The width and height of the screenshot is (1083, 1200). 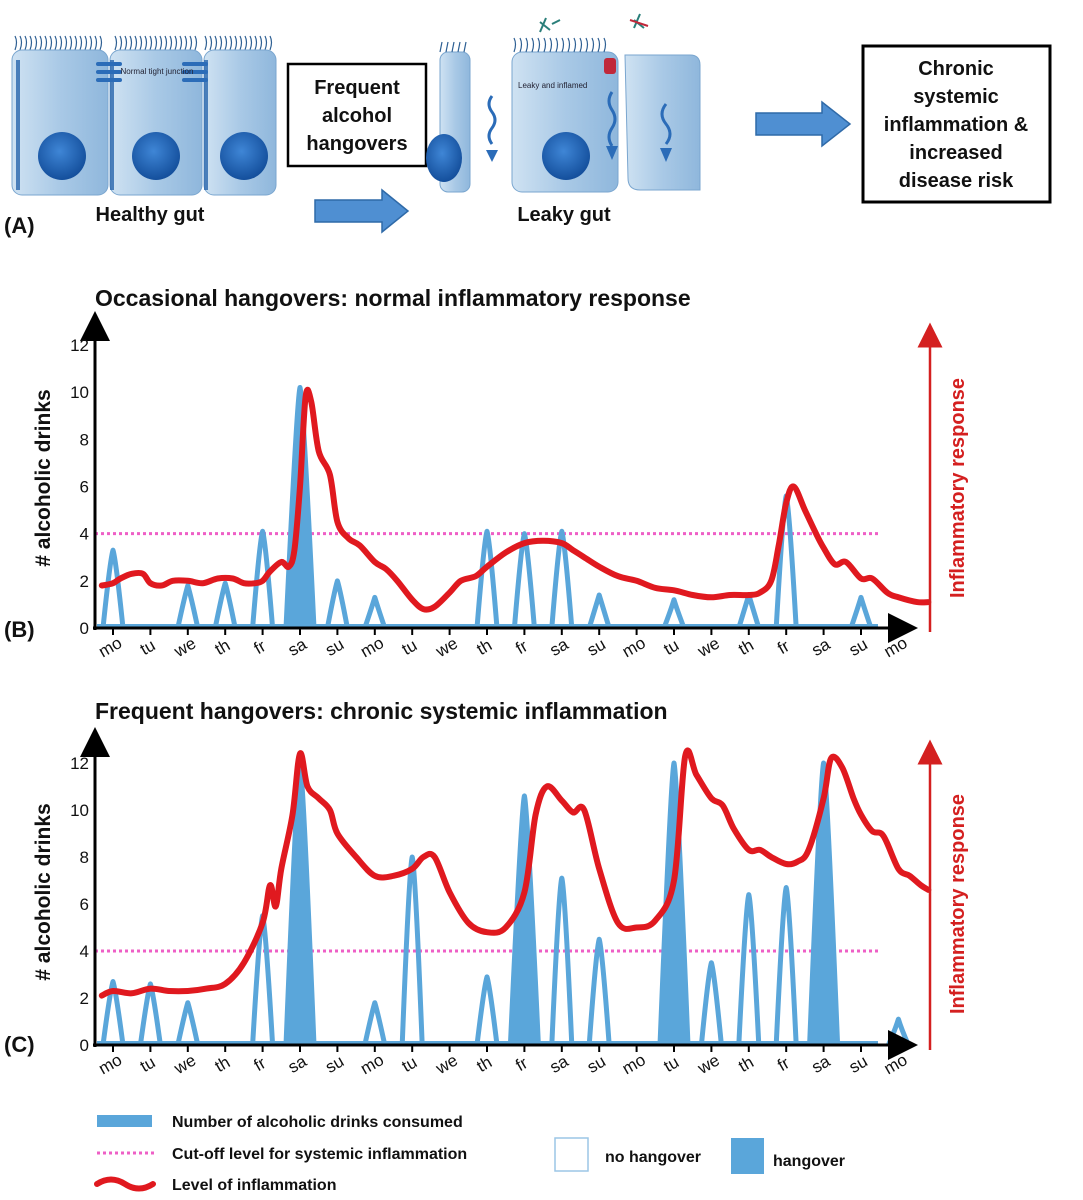 I want to click on box2-line-3: inflammation &, so click(x=956, y=125).